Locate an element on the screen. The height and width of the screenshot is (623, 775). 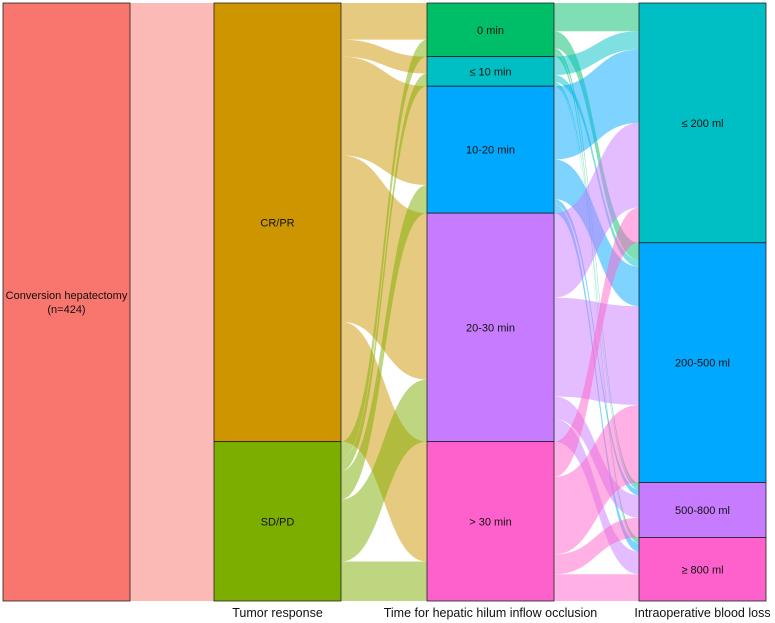
node-label-800-ml: ≥ 800 ml is located at coordinates (702, 570).